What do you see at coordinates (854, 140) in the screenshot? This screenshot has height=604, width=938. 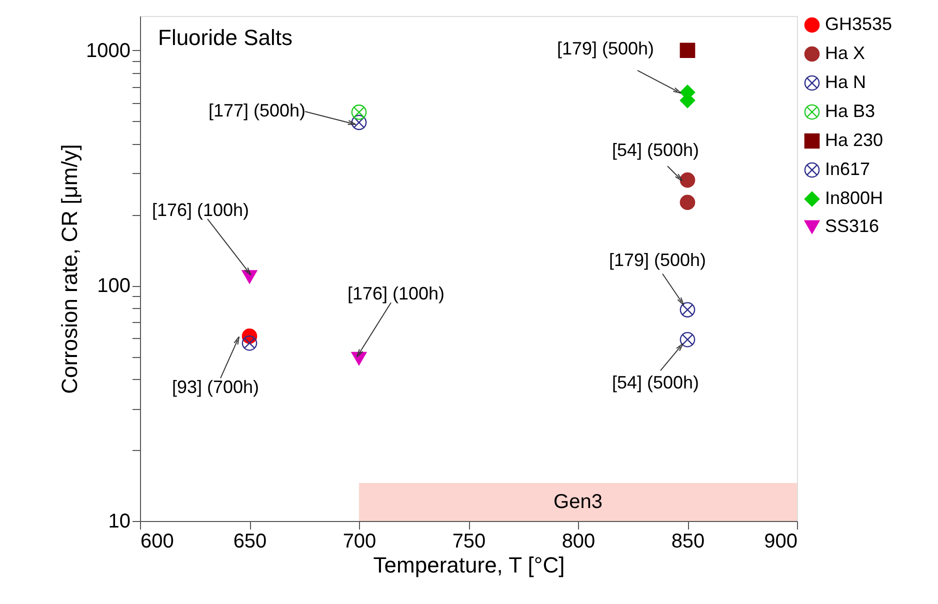 I see `legend-label: Ha 230` at bounding box center [854, 140].